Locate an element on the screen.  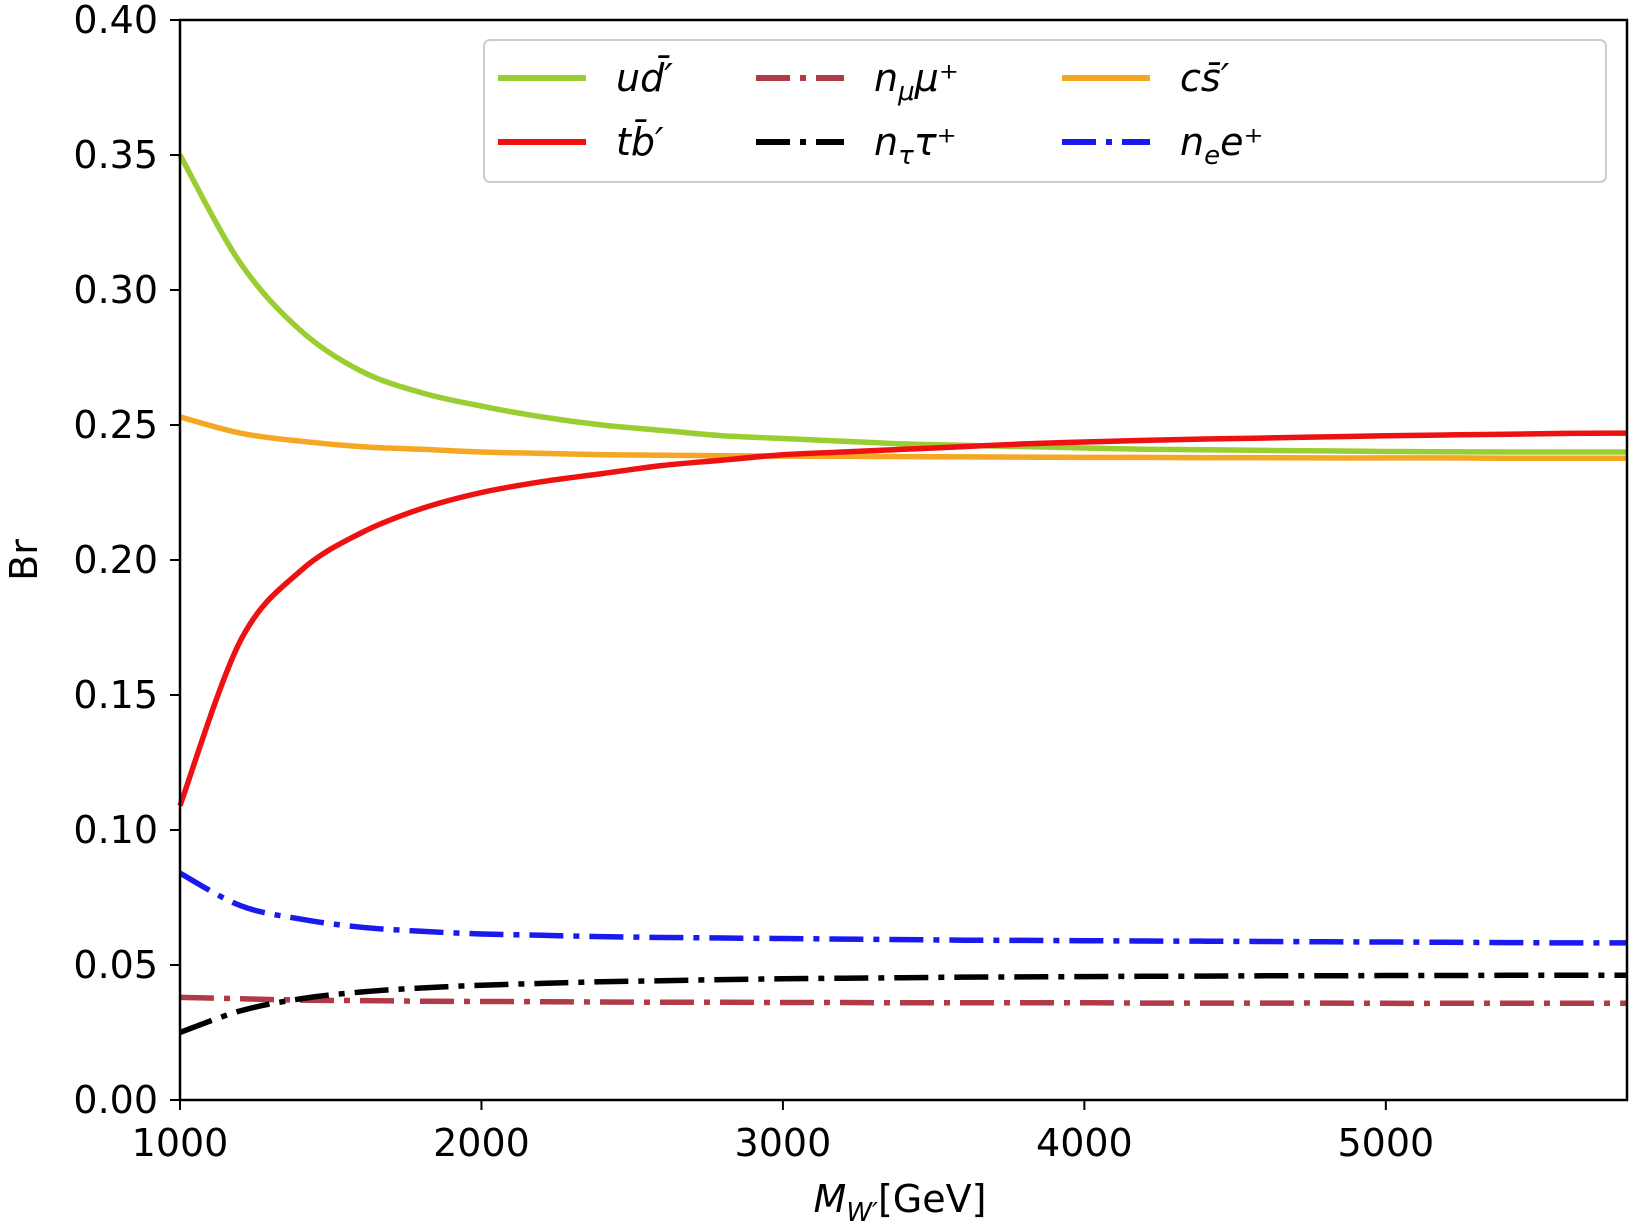
y-tick-label: 0.00 is located at coordinates (115, 1100).